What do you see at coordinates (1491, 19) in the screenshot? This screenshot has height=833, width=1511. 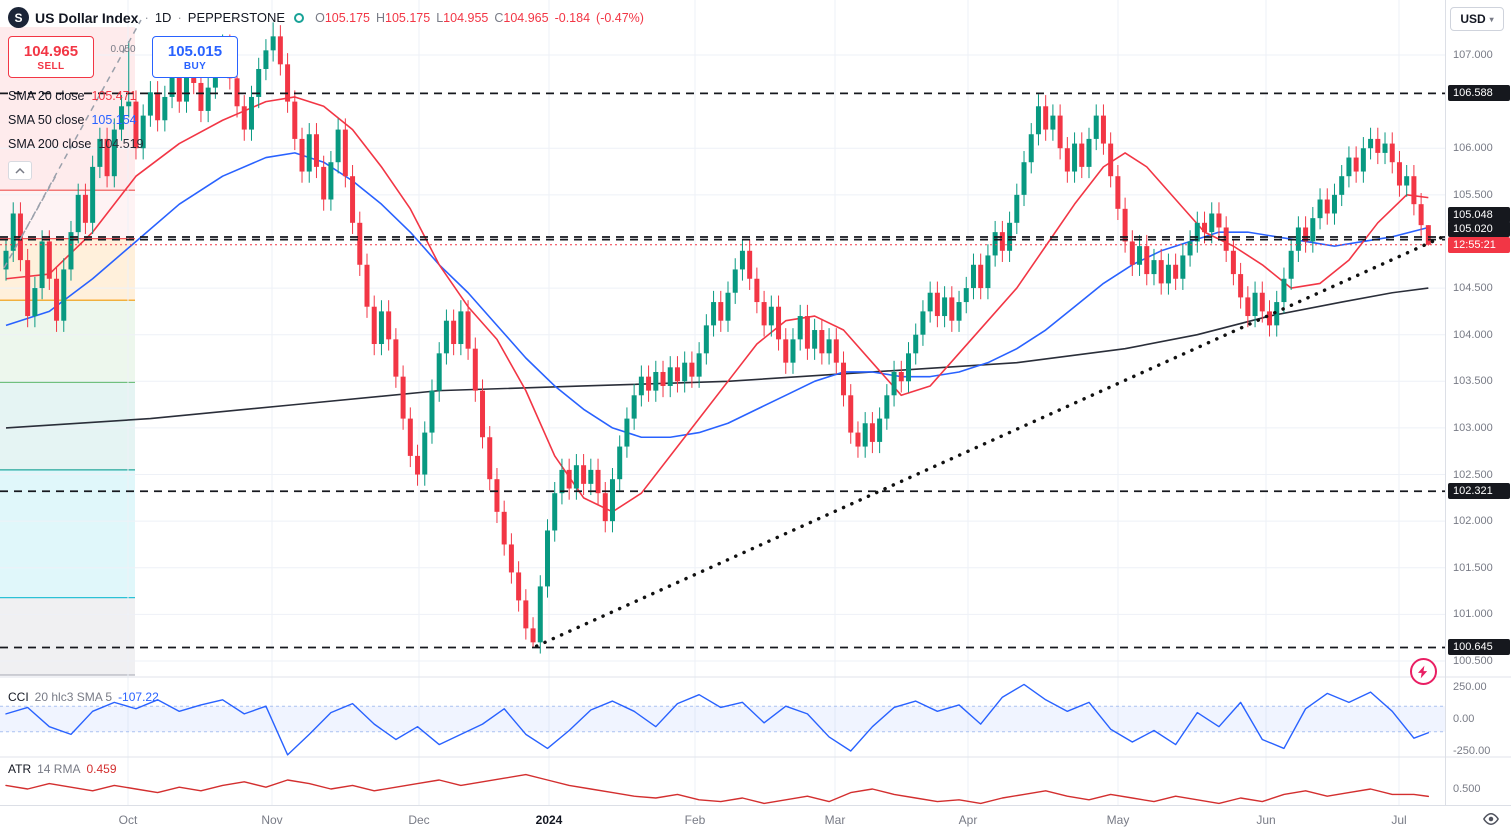 I see `chevron-down-icon: ▾` at bounding box center [1491, 19].